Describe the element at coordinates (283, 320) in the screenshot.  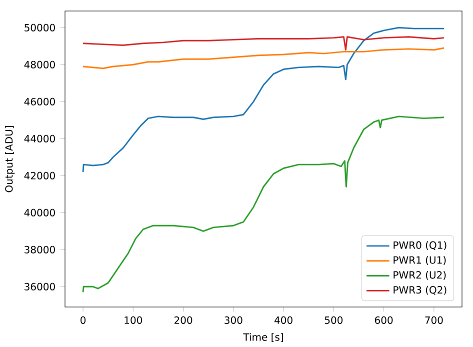
I see `x-tick-label: 400` at that location.